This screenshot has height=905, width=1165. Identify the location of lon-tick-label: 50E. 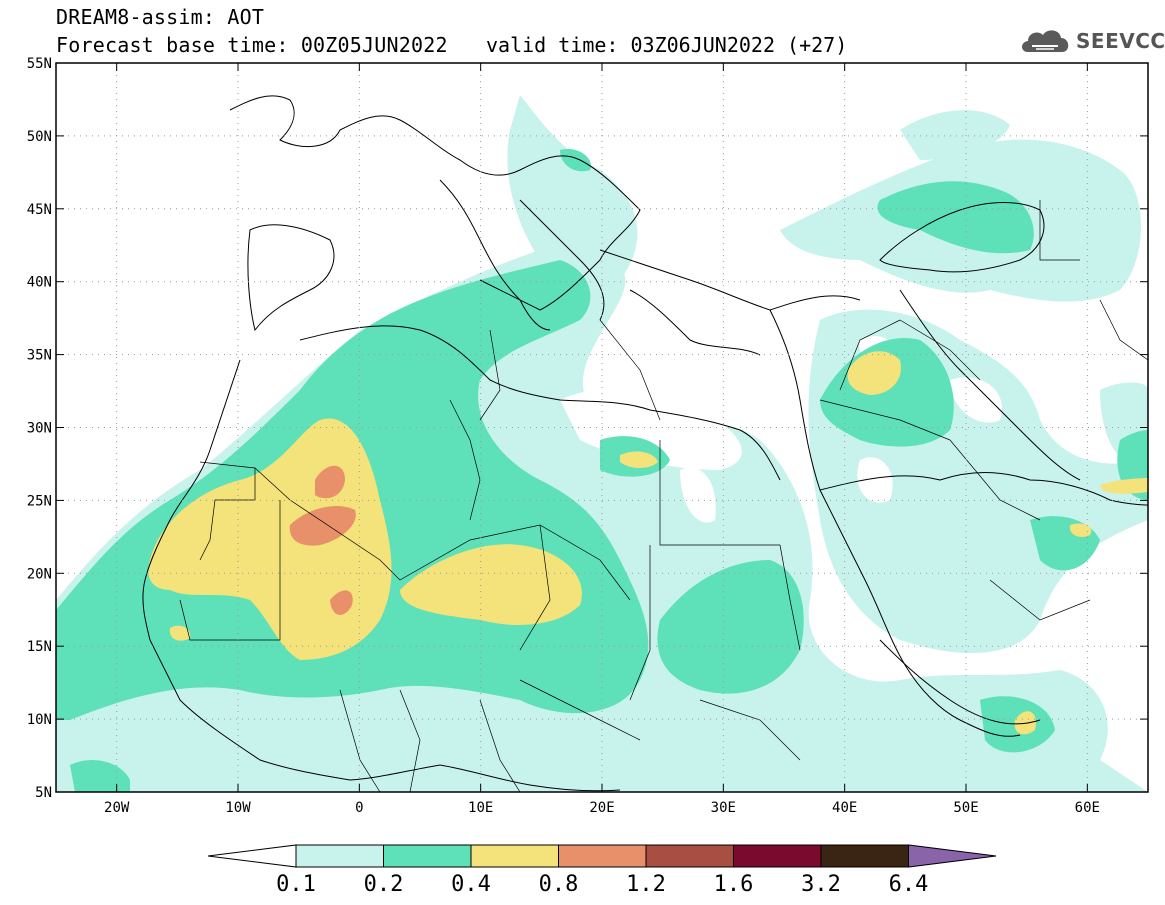
(965, 808).